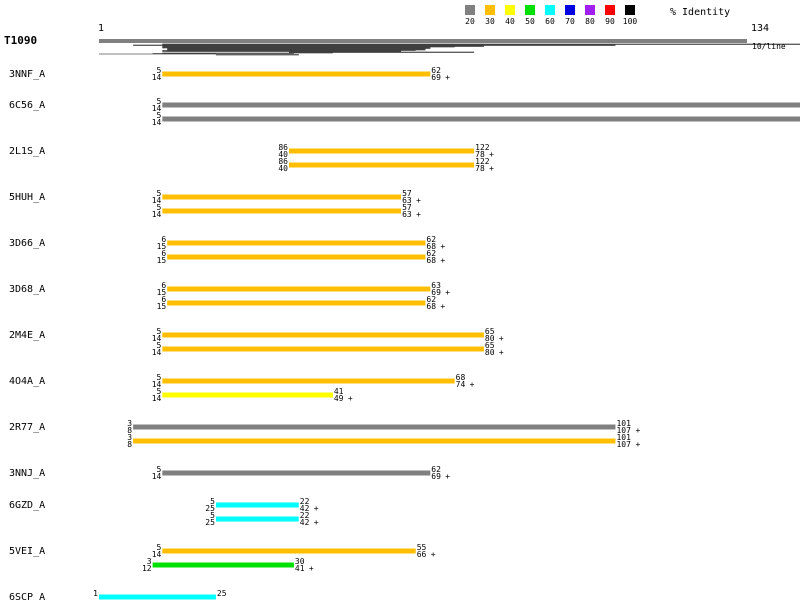 The image size is (800, 600). I want to click on query-end-label: 41, so click(300, 568).